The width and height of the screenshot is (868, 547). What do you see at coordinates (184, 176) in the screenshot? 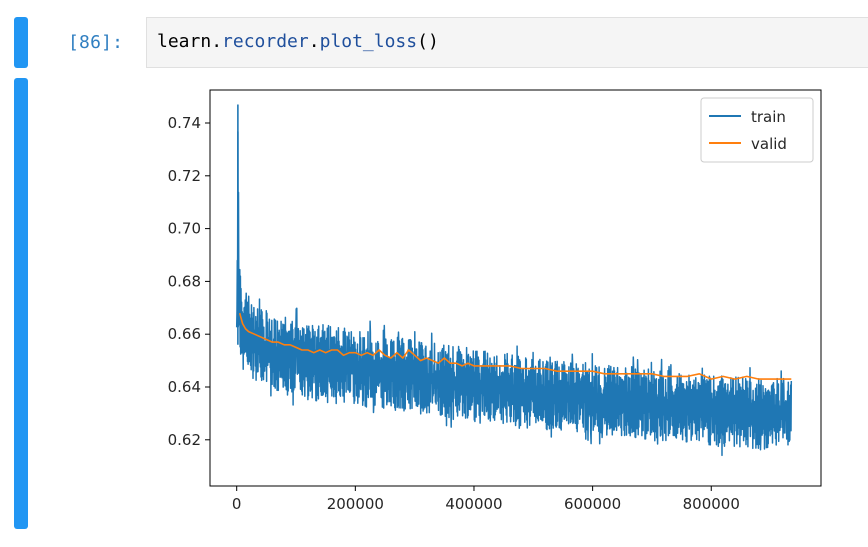
I see `y-tick-label: 0.72` at bounding box center [184, 176].